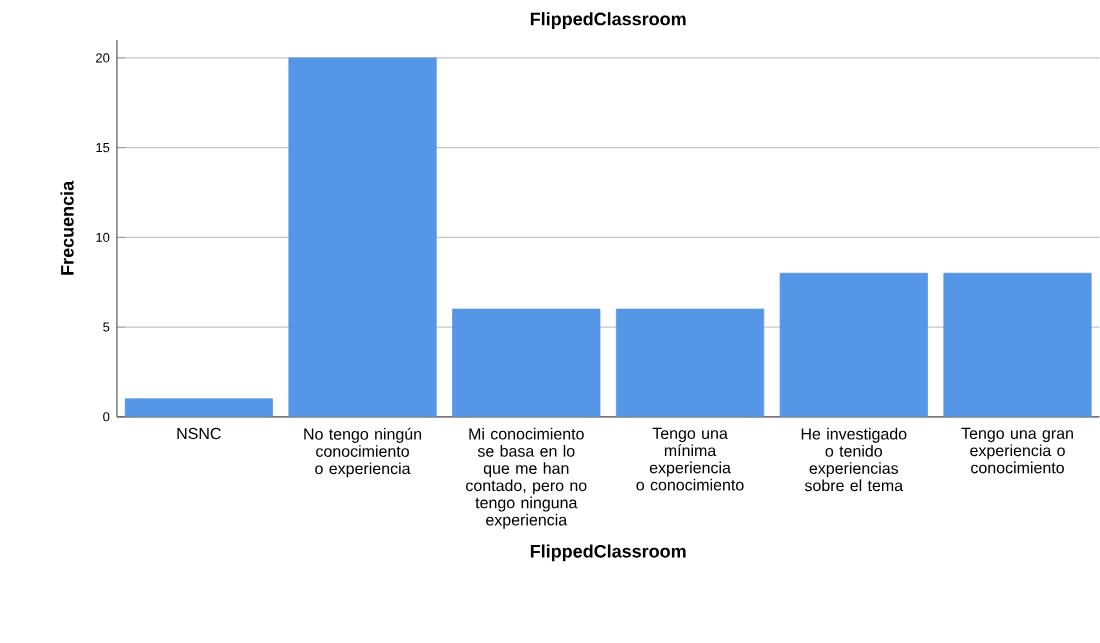  What do you see at coordinates (1017, 451) in the screenshot?
I see `x-tick-label: Tengo una gran experiencia o conocimiento` at bounding box center [1017, 451].